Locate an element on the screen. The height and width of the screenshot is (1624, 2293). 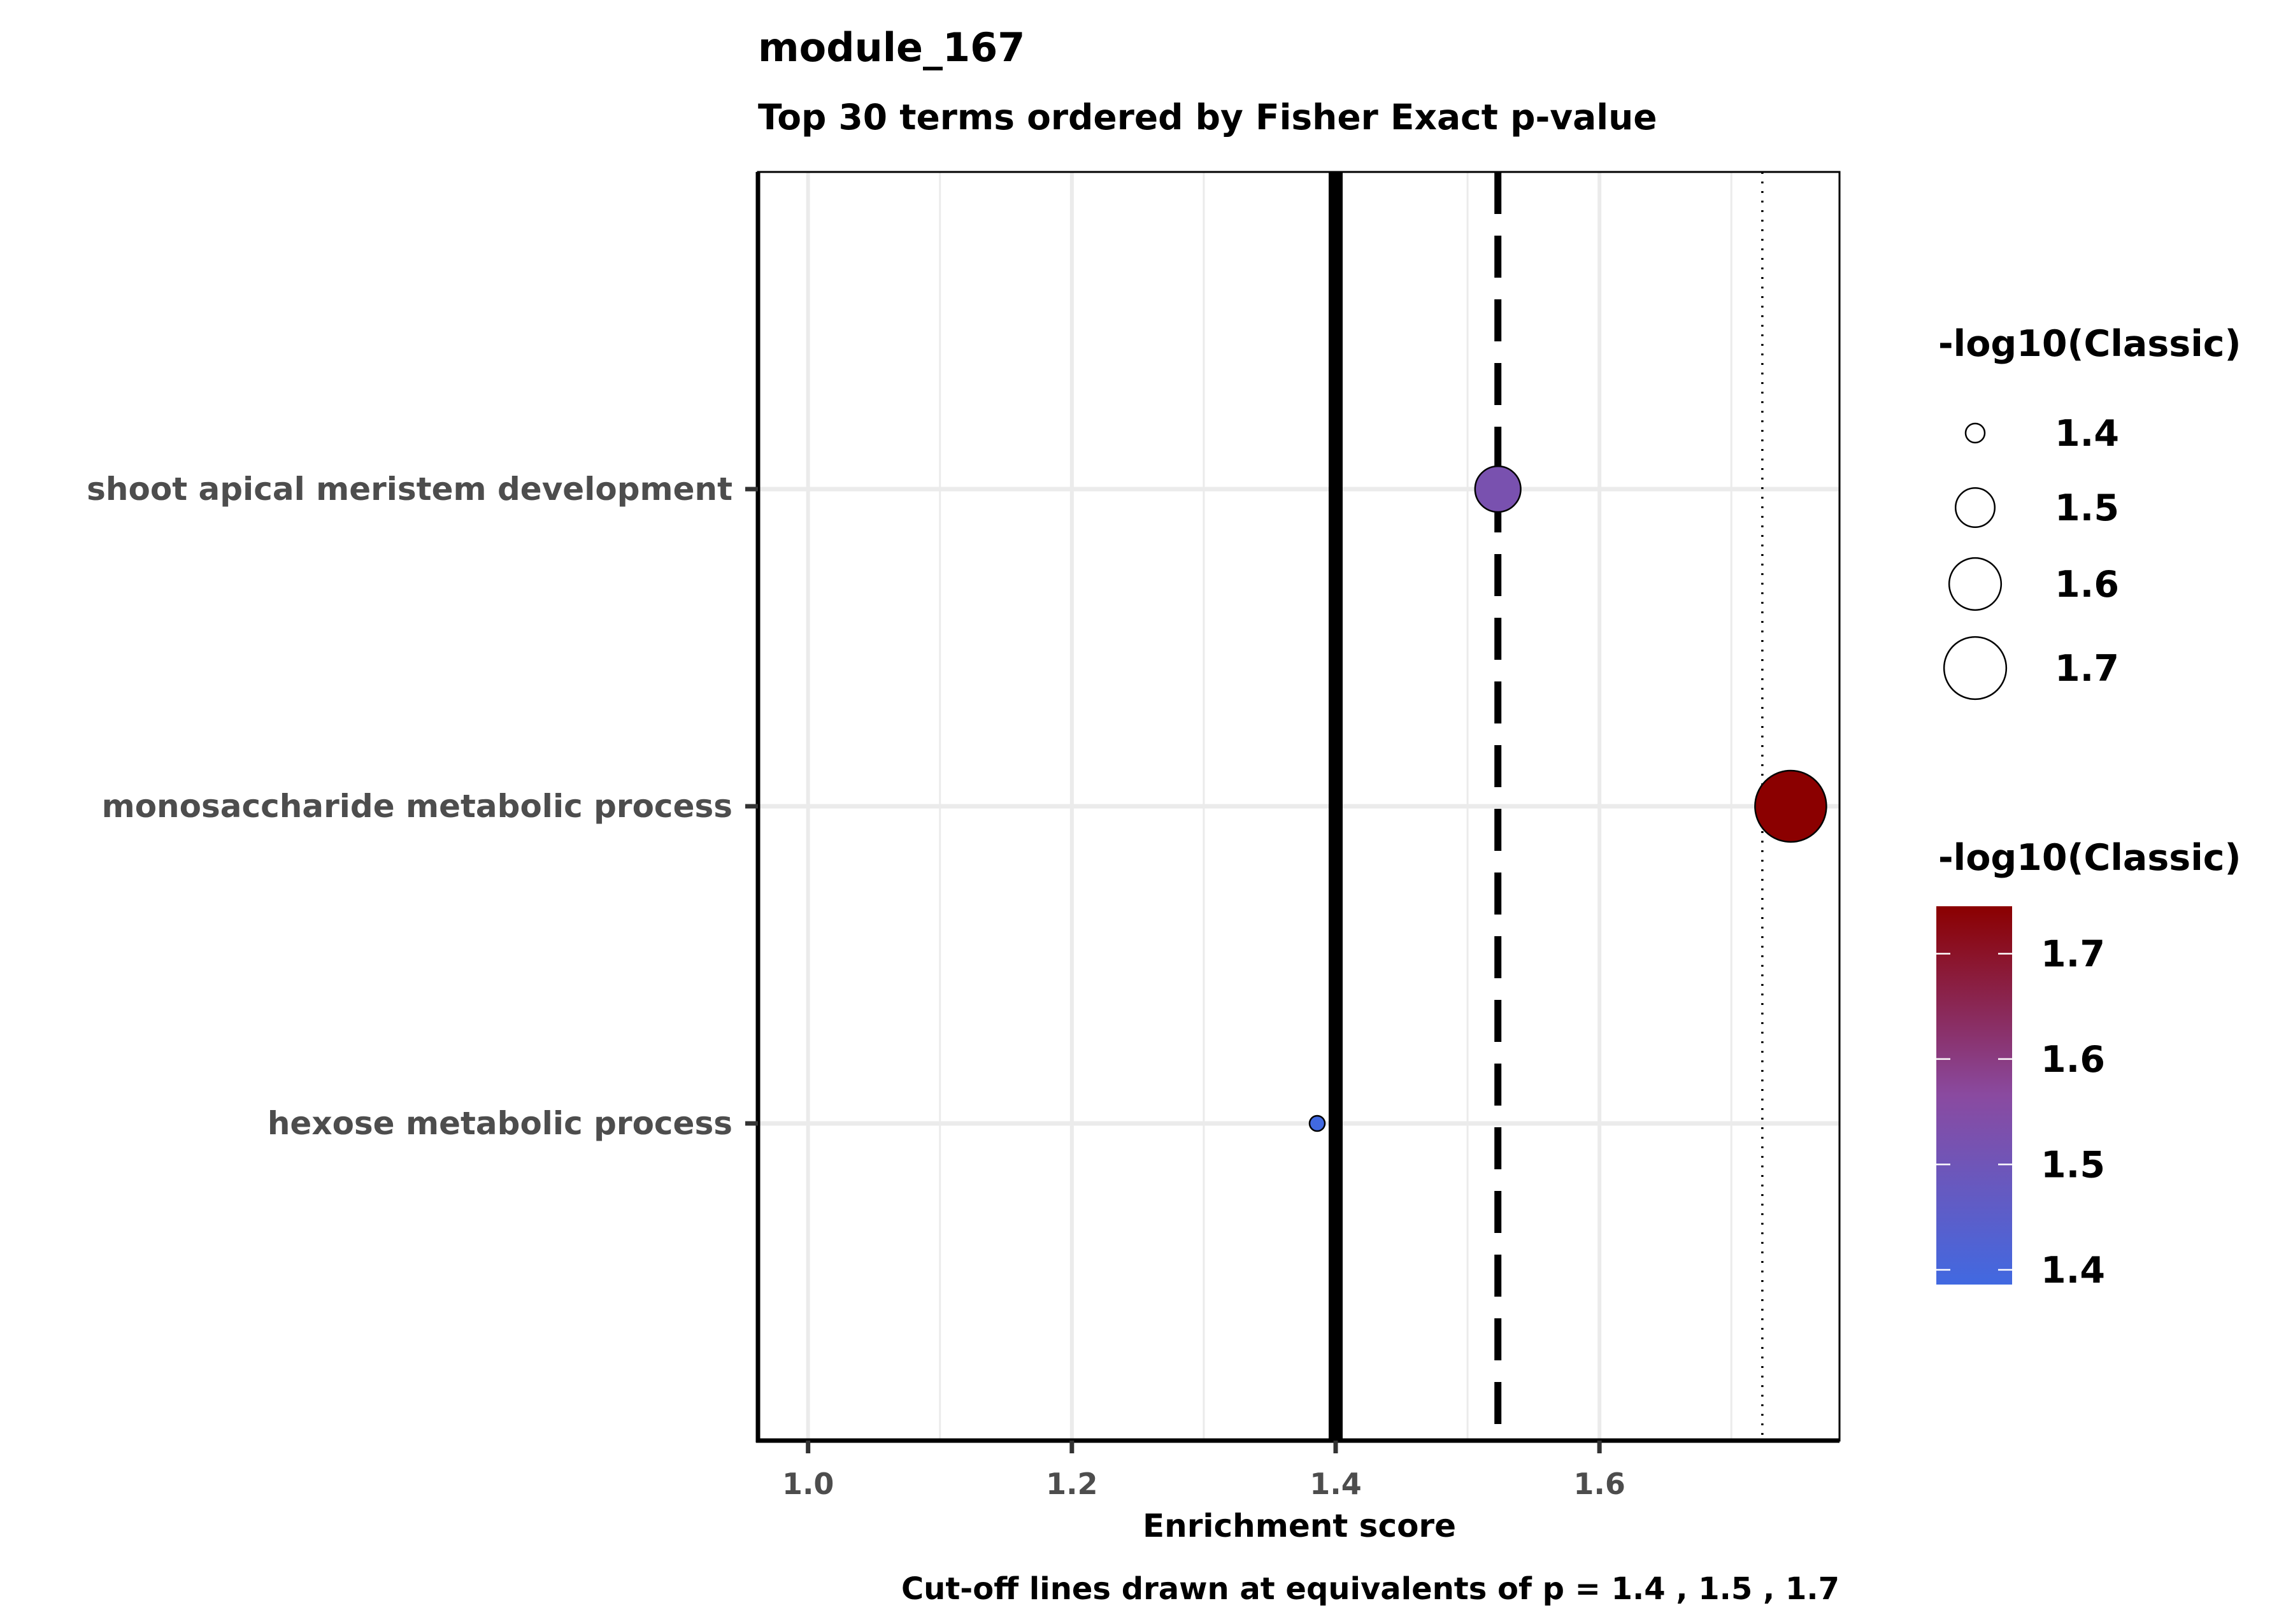
x-tick-label: 1.4 is located at coordinates (1336, 1484).